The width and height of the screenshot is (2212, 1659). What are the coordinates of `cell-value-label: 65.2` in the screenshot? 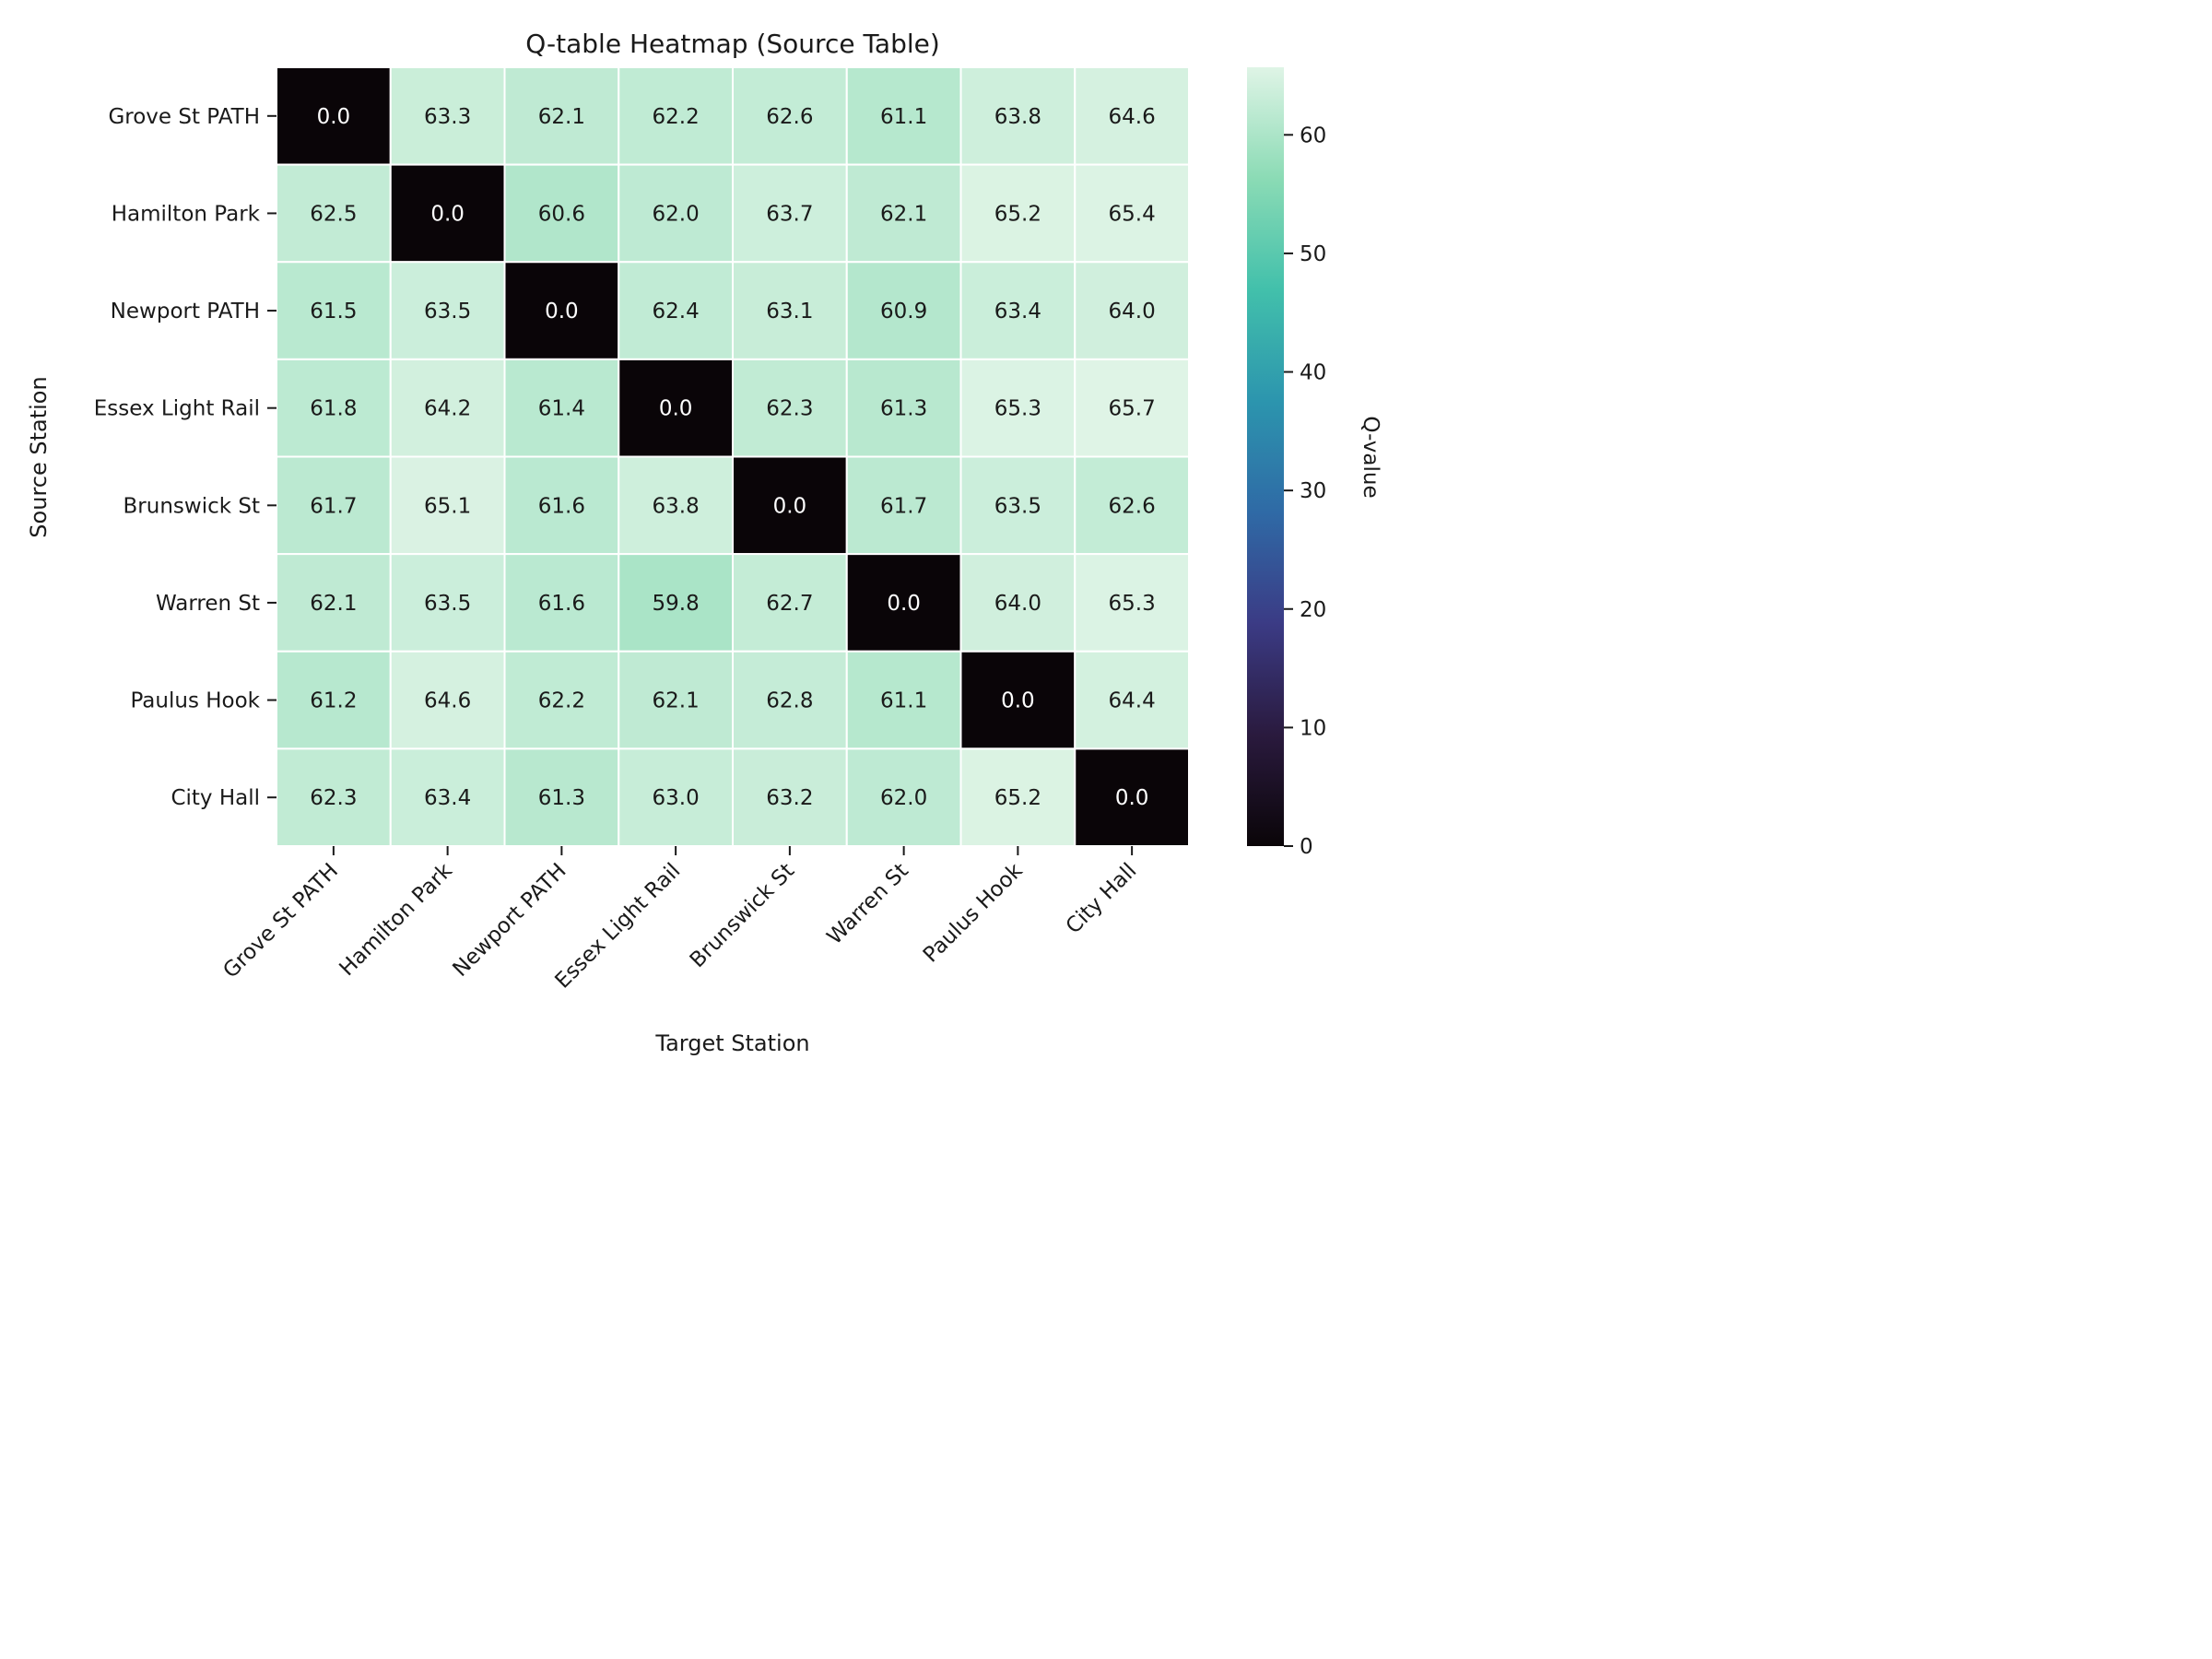 It's located at (1017, 214).